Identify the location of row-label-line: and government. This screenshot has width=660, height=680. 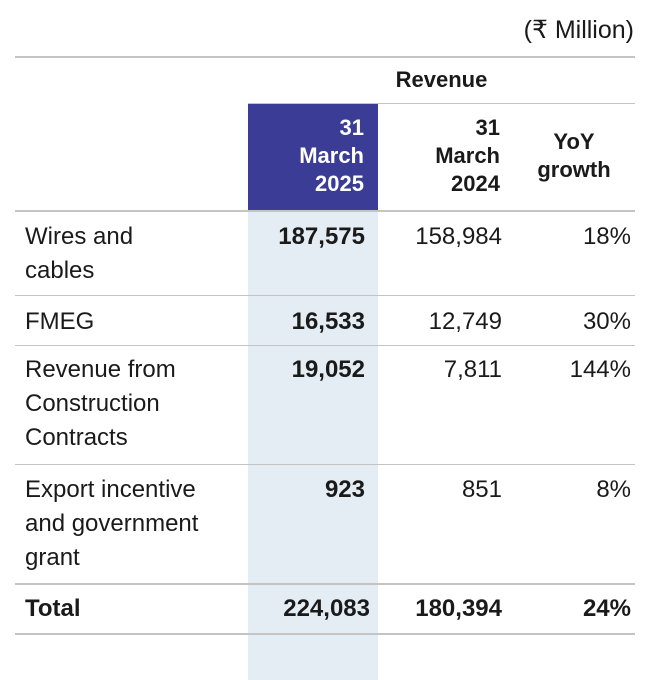
(112, 523).